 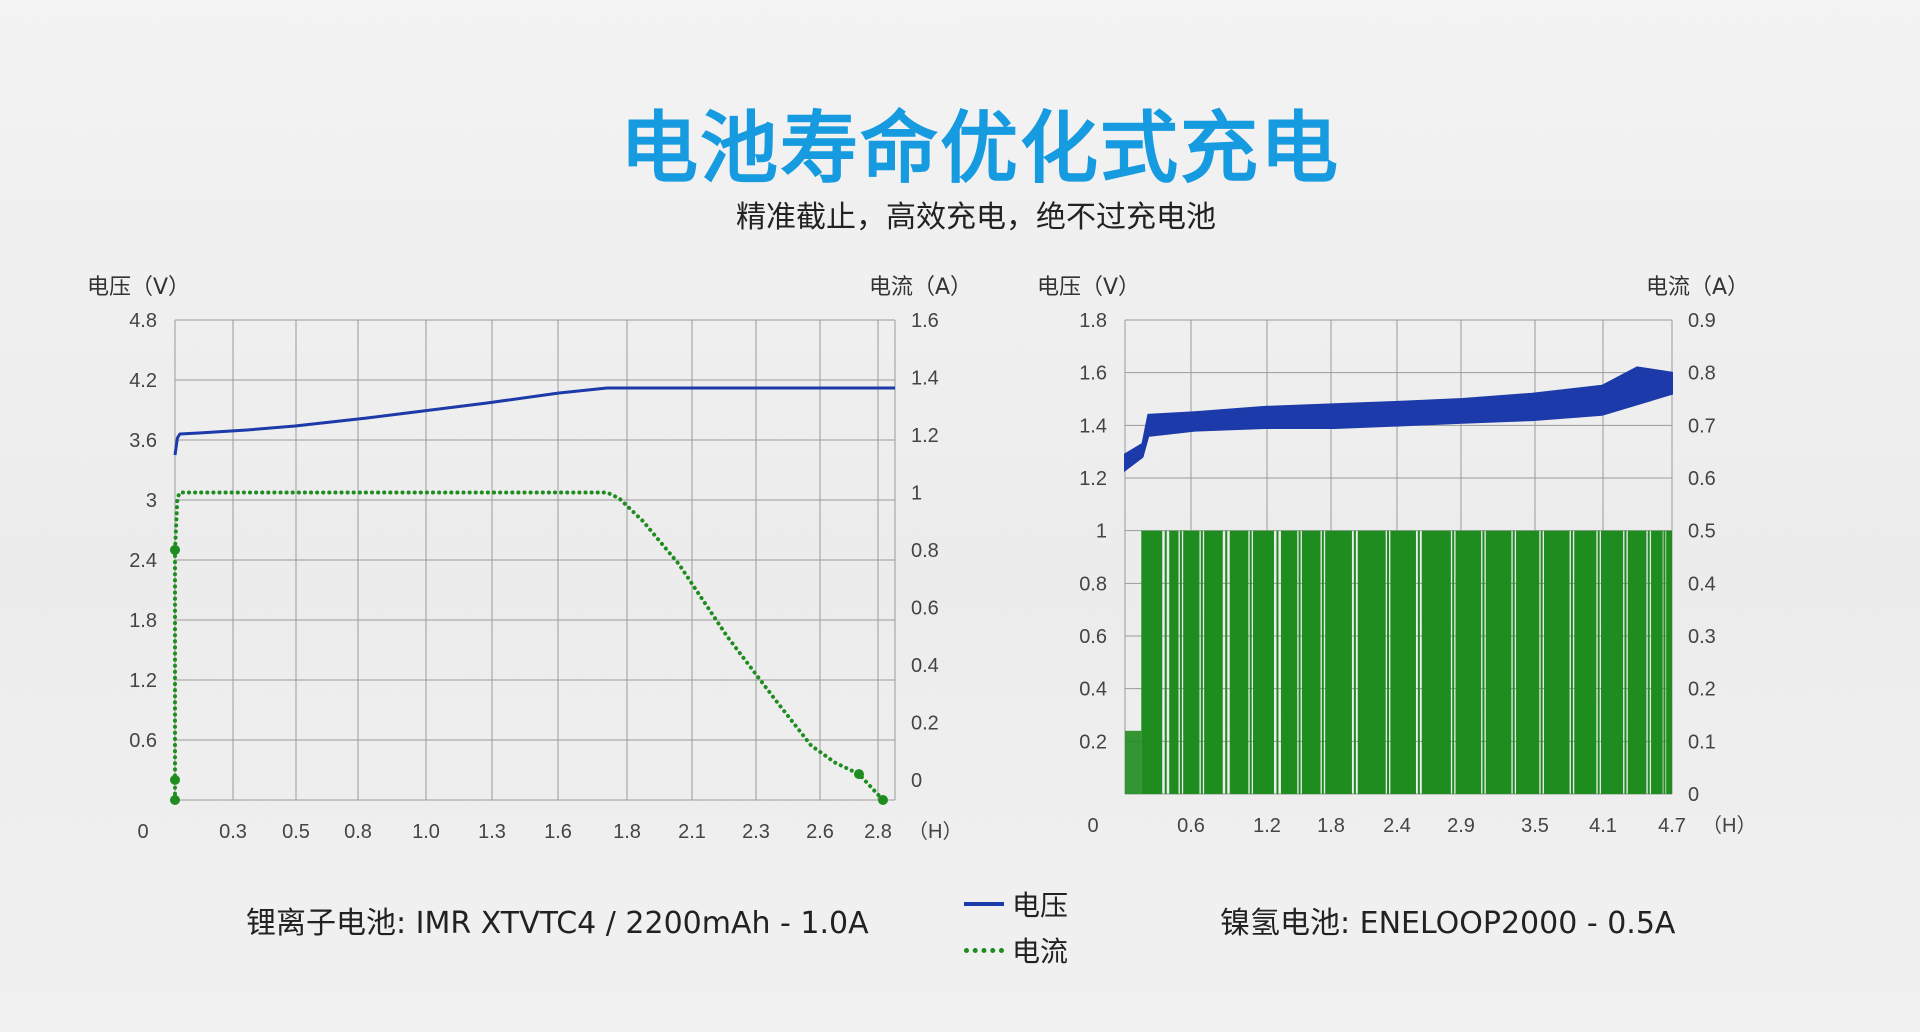 What do you see at coordinates (1093, 426) in the screenshot?
I see `y-left-tick-label: 1.4` at bounding box center [1093, 426].